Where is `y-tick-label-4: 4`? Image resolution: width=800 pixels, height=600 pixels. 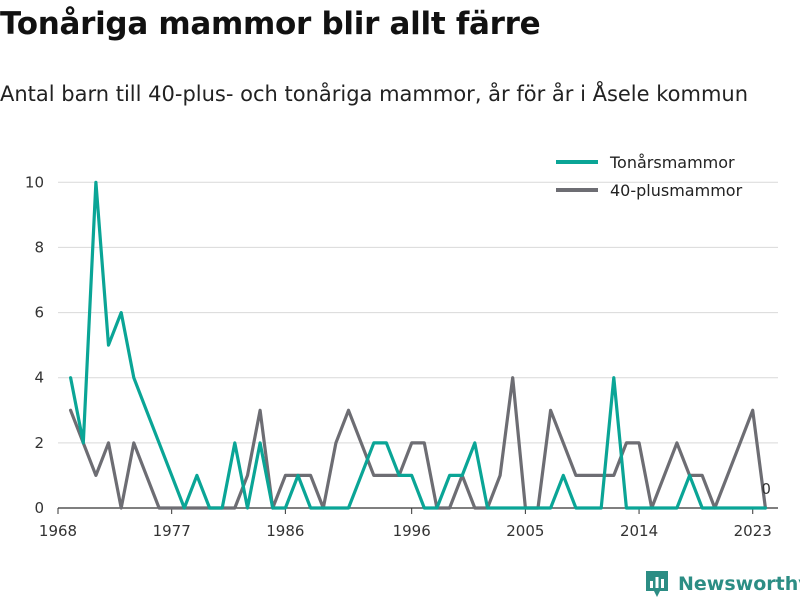
y-tick-label-4: 4 is located at coordinates (39, 378).